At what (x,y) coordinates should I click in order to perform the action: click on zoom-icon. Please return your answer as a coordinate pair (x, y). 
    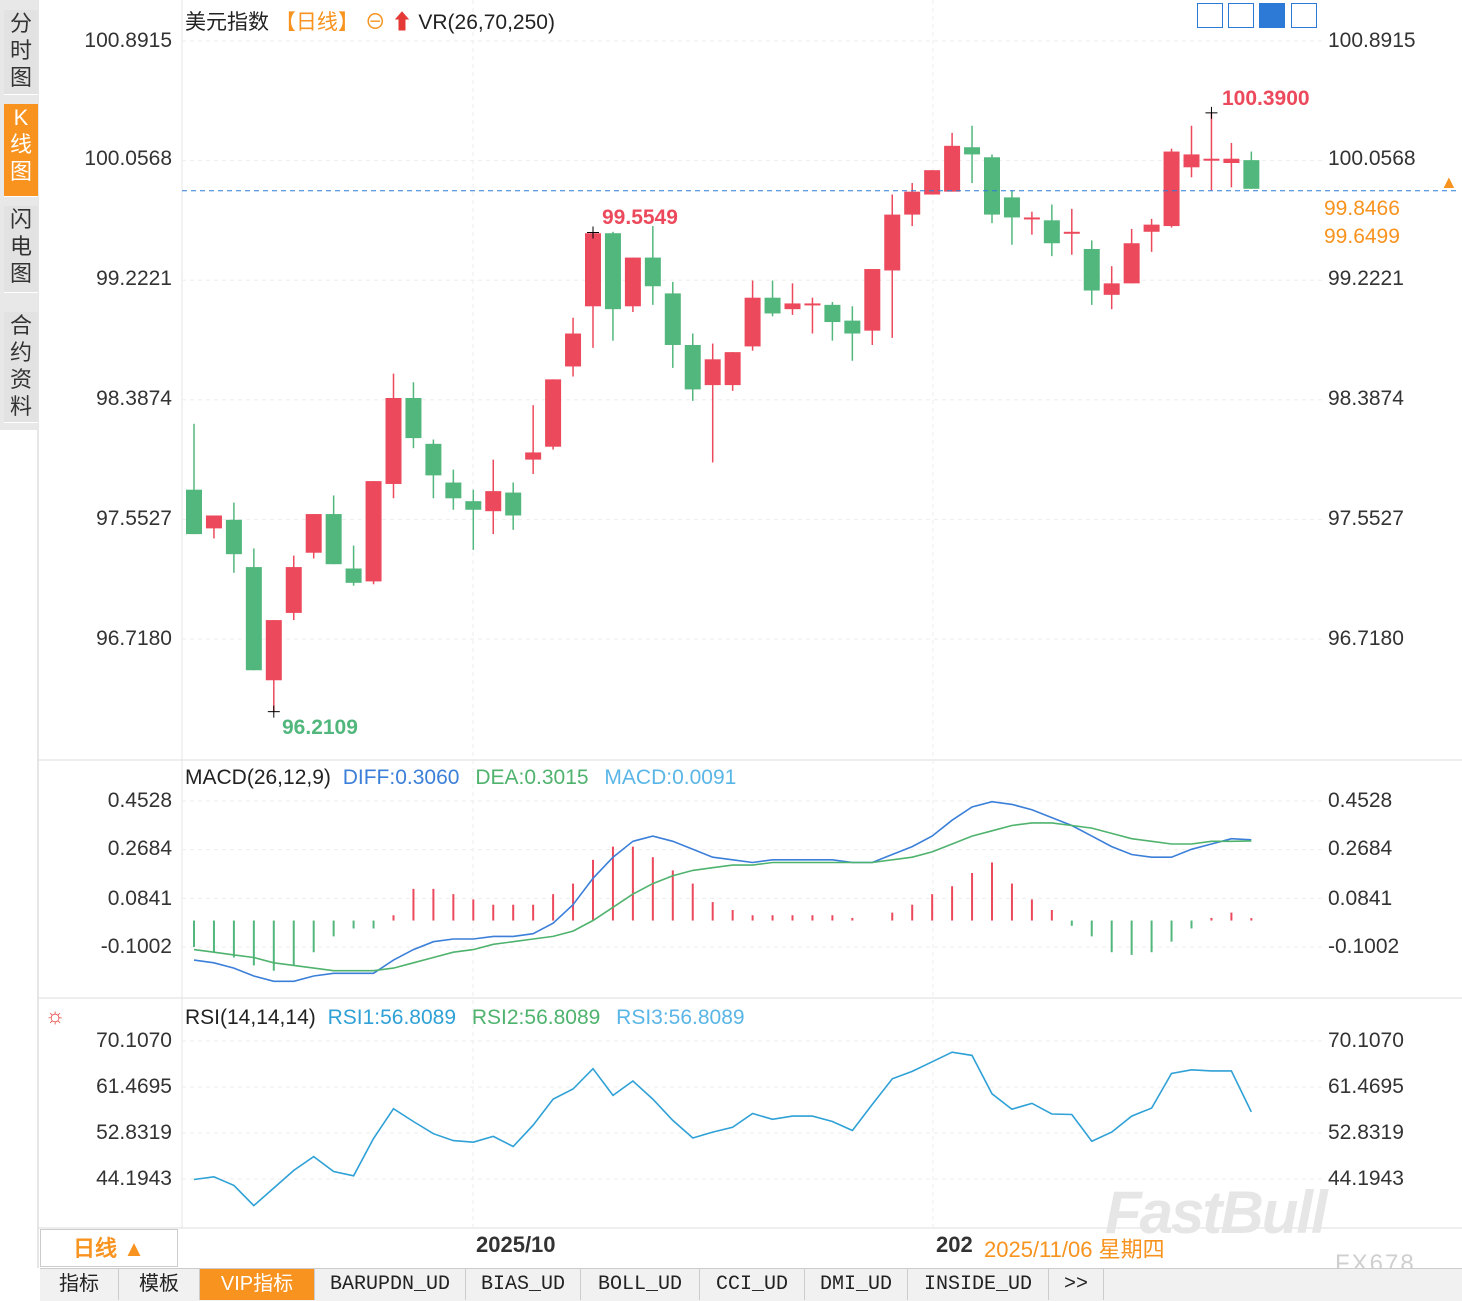
    Looking at the image, I should click on (1241, 15).